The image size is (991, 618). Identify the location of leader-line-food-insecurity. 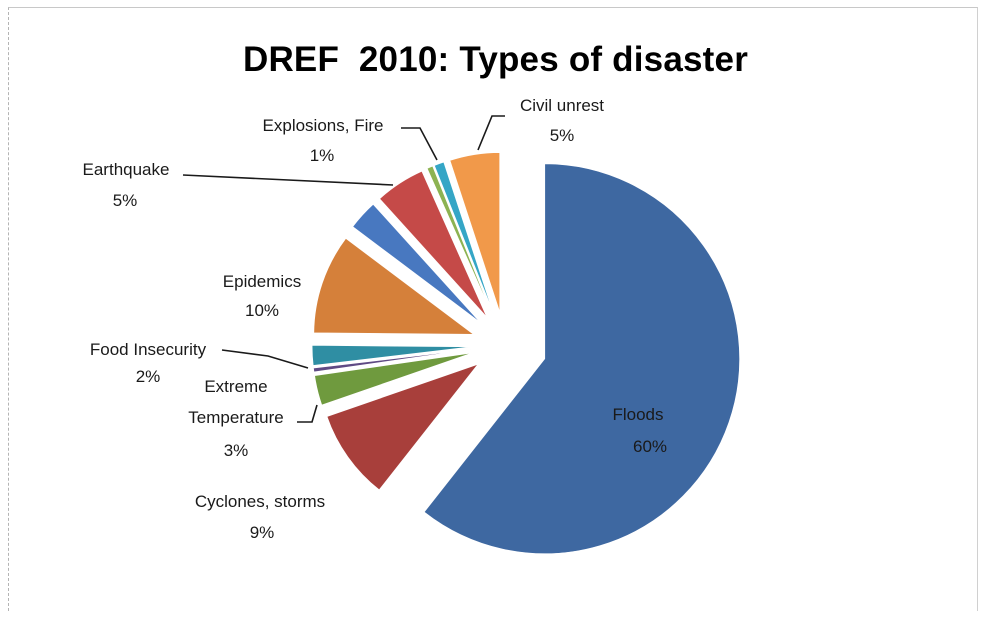
(265, 359).